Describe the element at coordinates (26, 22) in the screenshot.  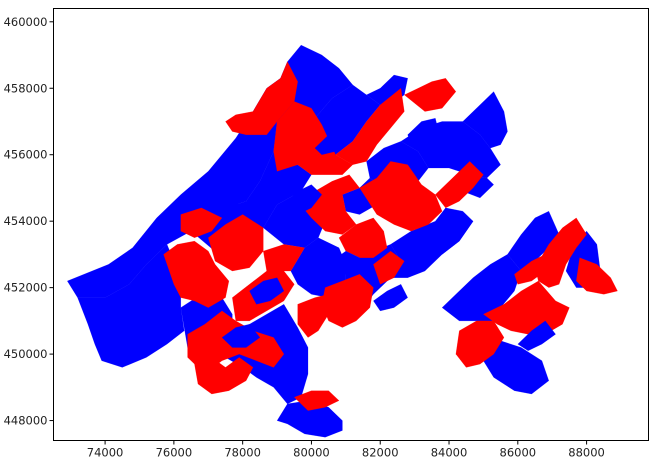
I see `y-tick-label: 460000` at that location.